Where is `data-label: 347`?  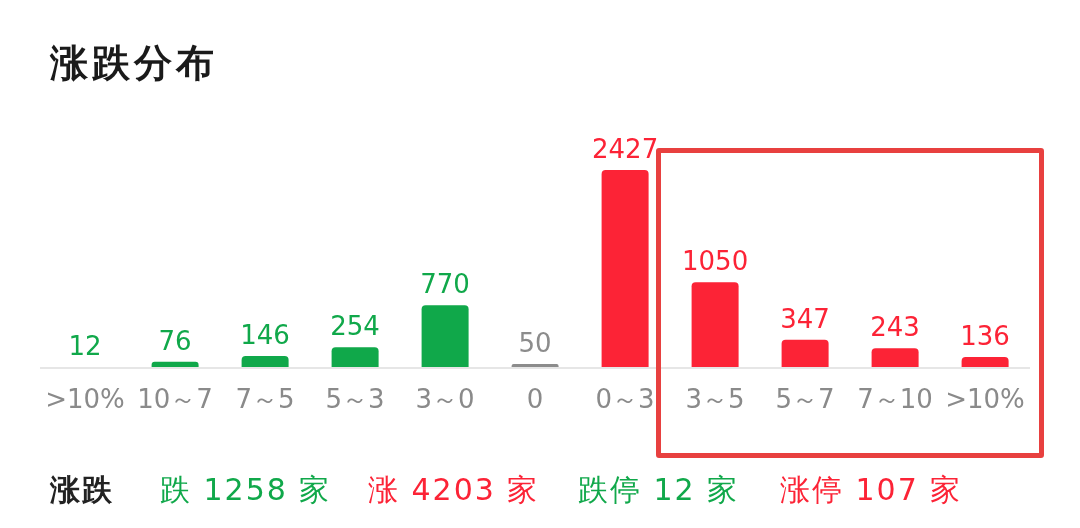
data-label: 347 is located at coordinates (805, 318).